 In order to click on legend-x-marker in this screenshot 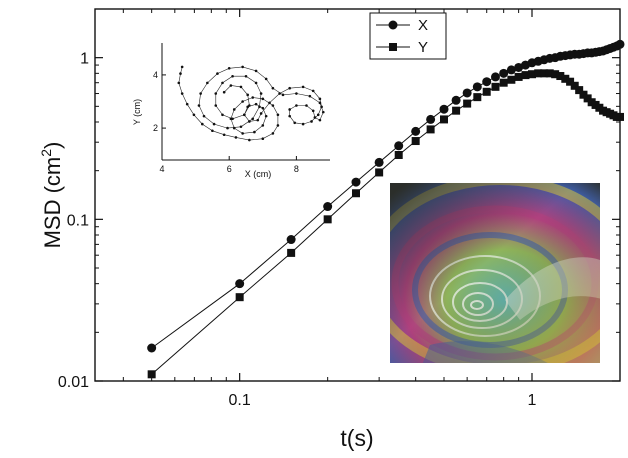, I will do `click(393, 25)`.